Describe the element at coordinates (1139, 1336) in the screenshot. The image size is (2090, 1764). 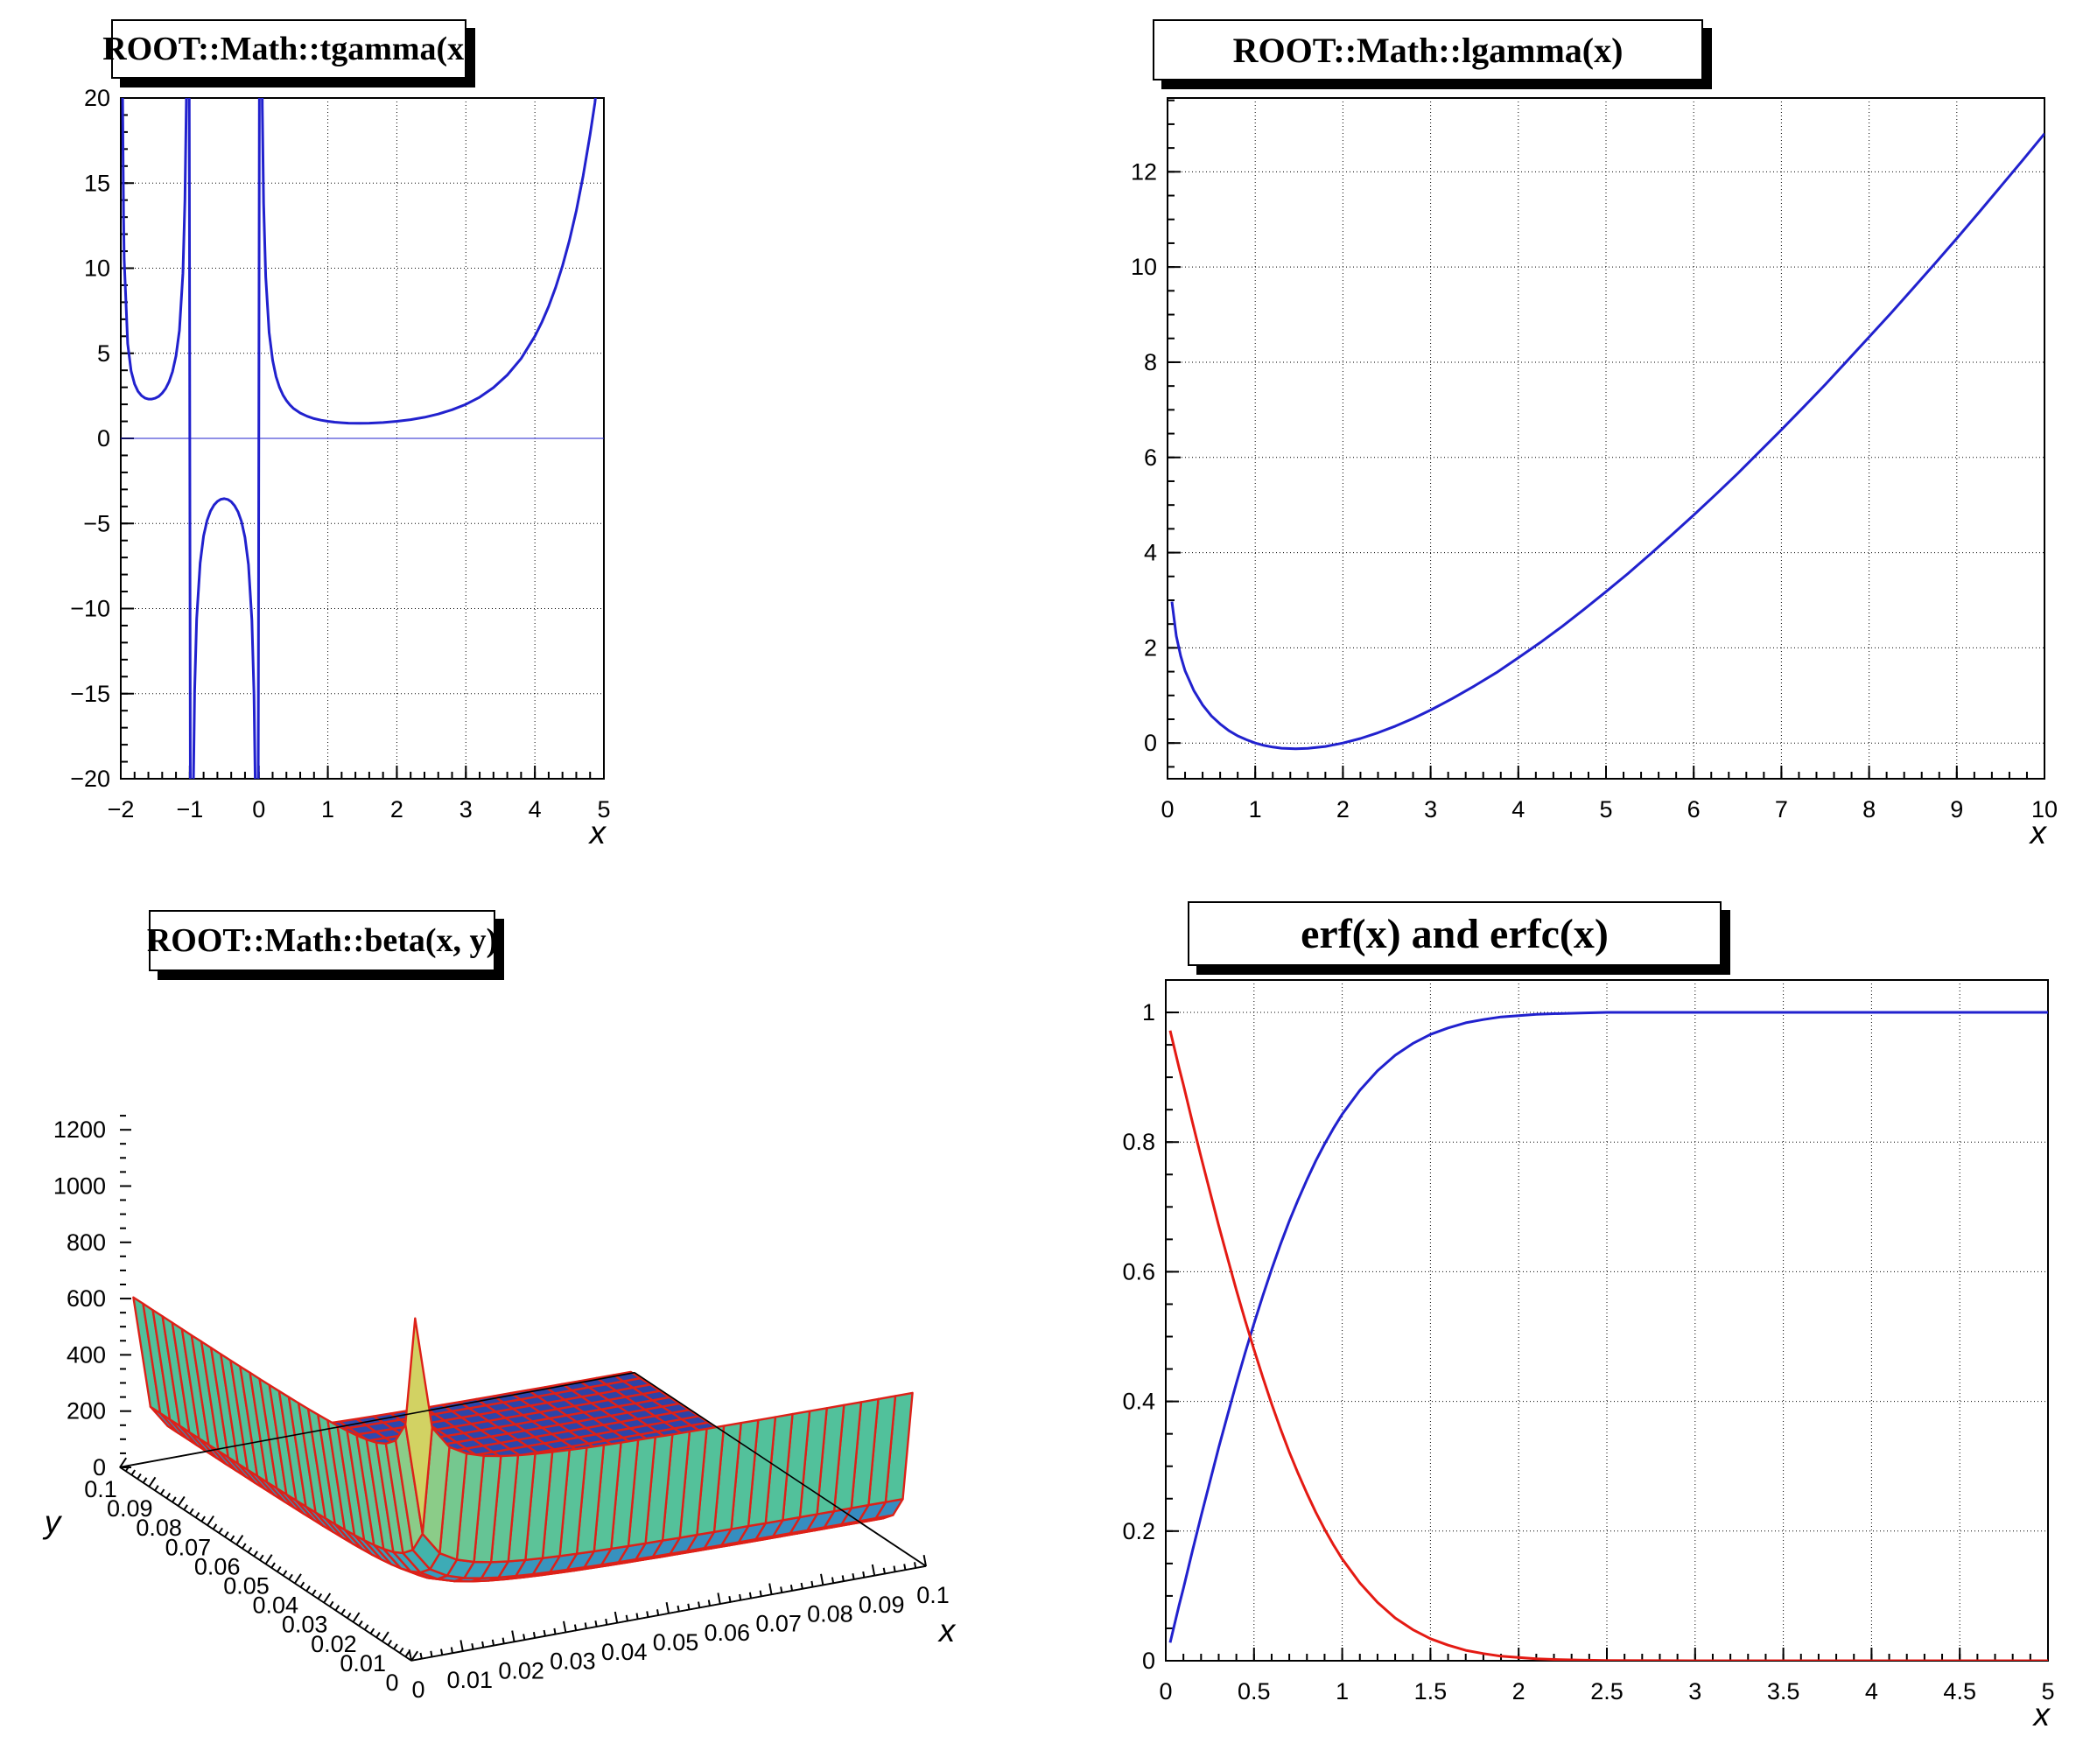
I see `y-axis-labels: 0 0.2 0.4 0.6 0.8 1` at that location.